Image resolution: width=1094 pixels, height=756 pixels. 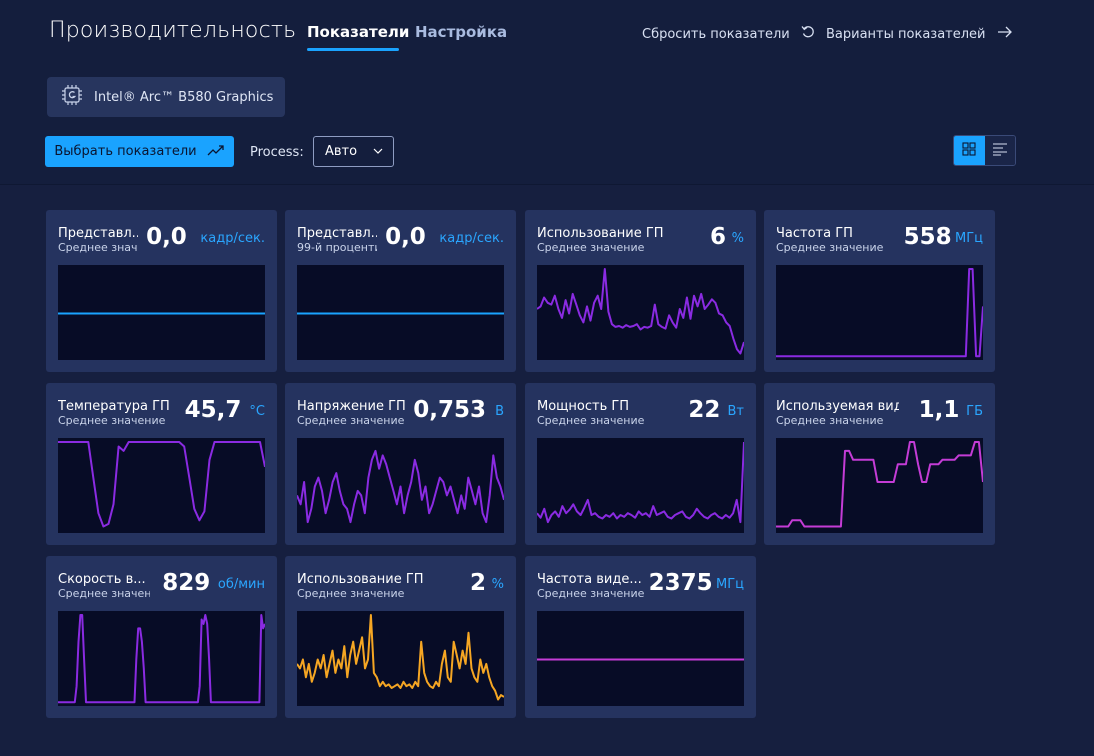 What do you see at coordinates (583, 406) in the screenshot?
I see `metric-title: Мощность ГП` at bounding box center [583, 406].